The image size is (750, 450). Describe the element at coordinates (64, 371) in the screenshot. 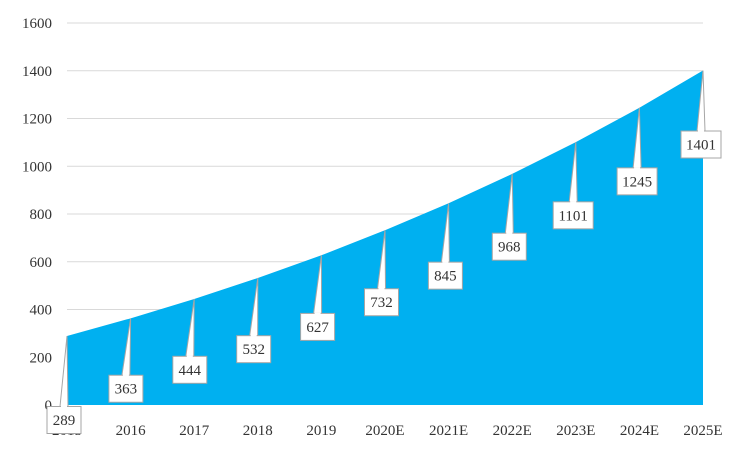

I see `callout-pointer` at that location.